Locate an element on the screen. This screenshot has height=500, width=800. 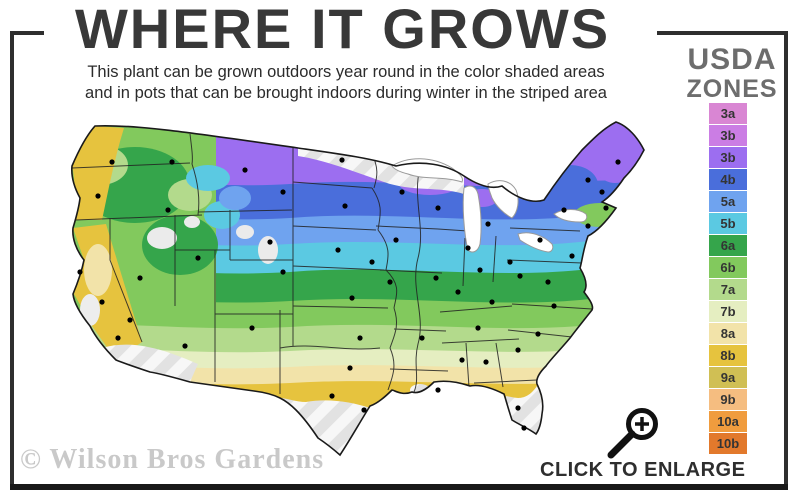
legend-zone-10b-15: 10b is located at coordinates (728, 443).